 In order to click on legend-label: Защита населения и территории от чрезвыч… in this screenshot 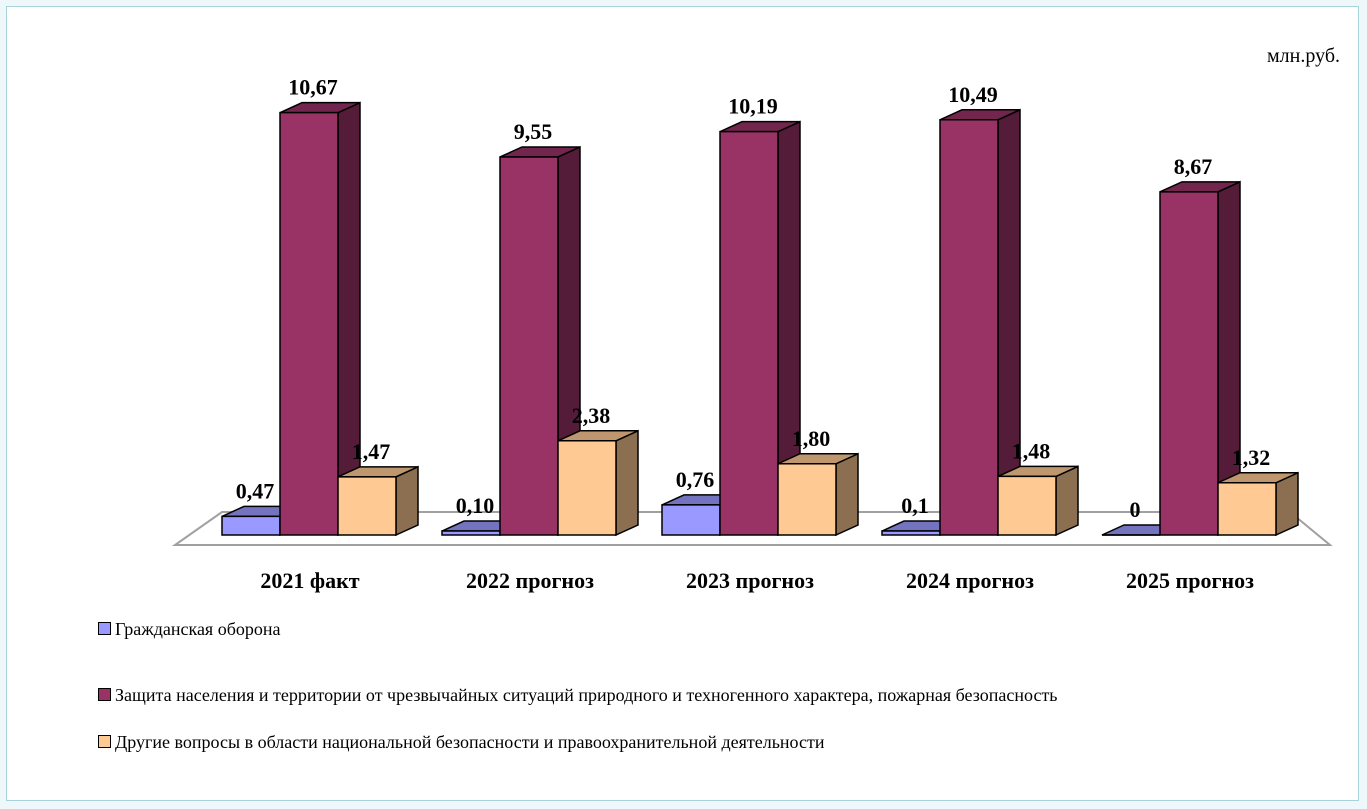, I will do `click(586, 695)`.